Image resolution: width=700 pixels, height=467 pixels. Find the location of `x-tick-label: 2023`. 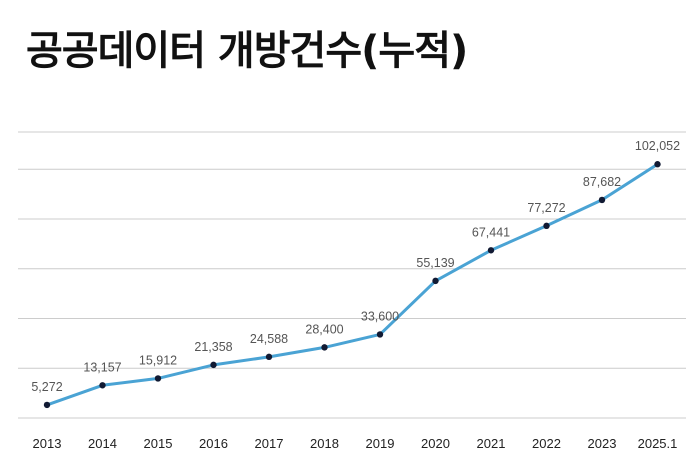

x-tick-label: 2023 is located at coordinates (602, 443).